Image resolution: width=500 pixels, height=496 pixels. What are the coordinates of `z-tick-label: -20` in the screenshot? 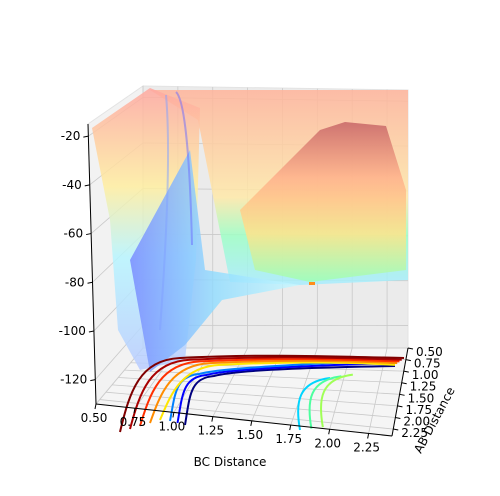 It's located at (71, 136).